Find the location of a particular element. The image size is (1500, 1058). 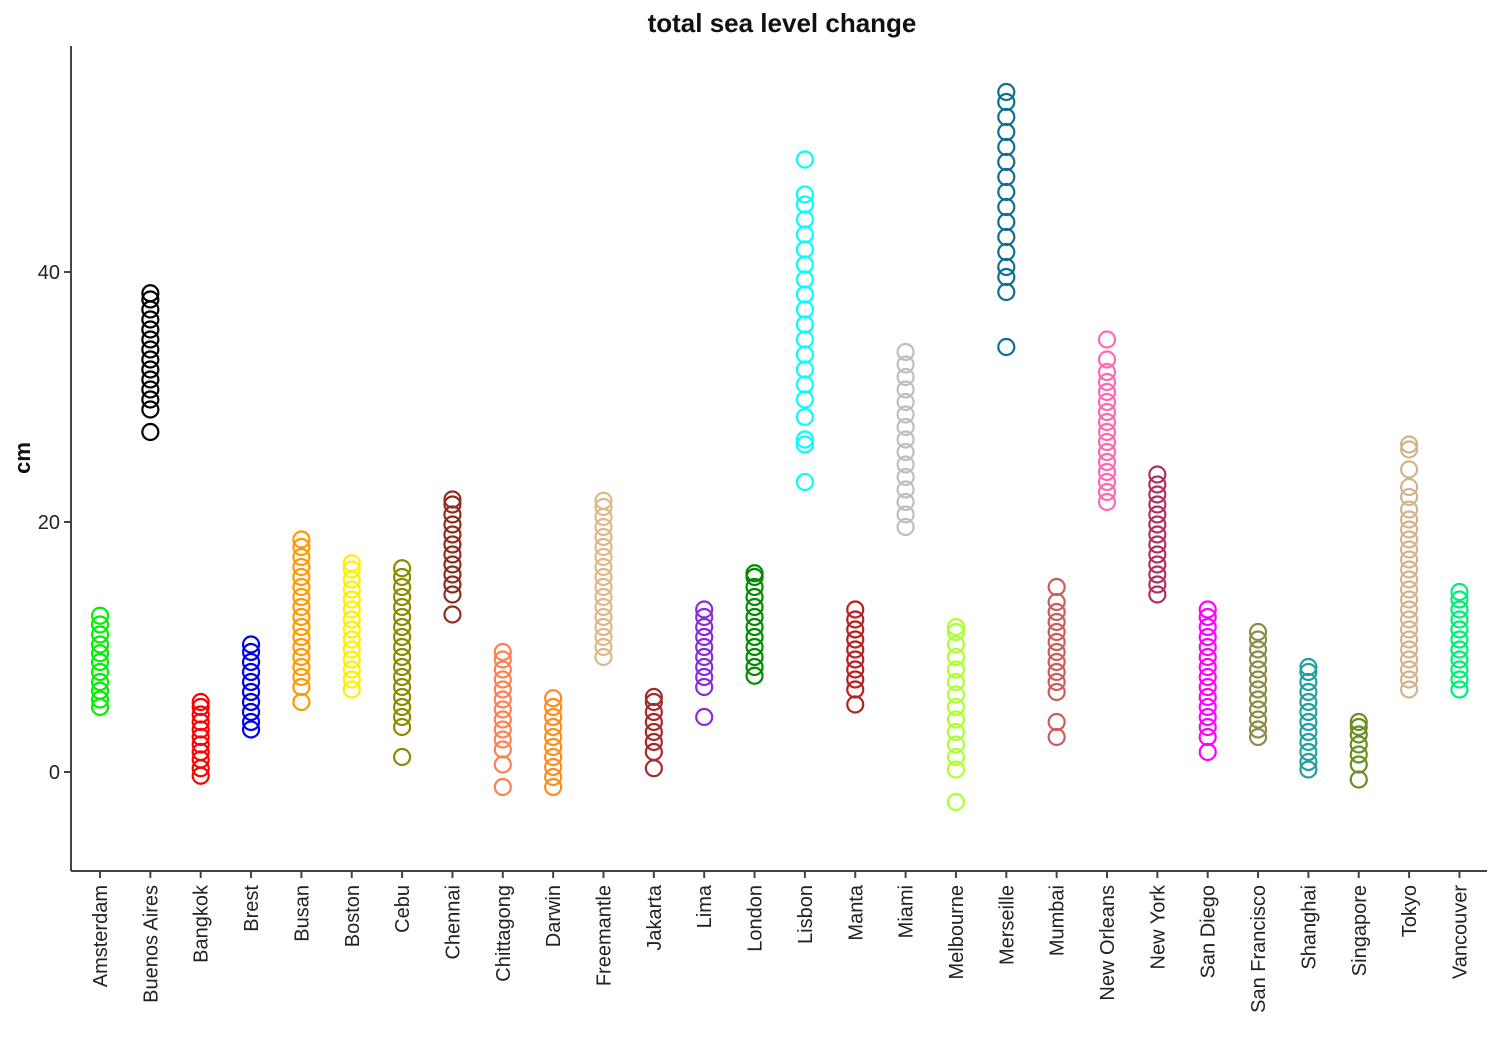

x-tick-label: Merseille is located at coordinates (1007, 925).